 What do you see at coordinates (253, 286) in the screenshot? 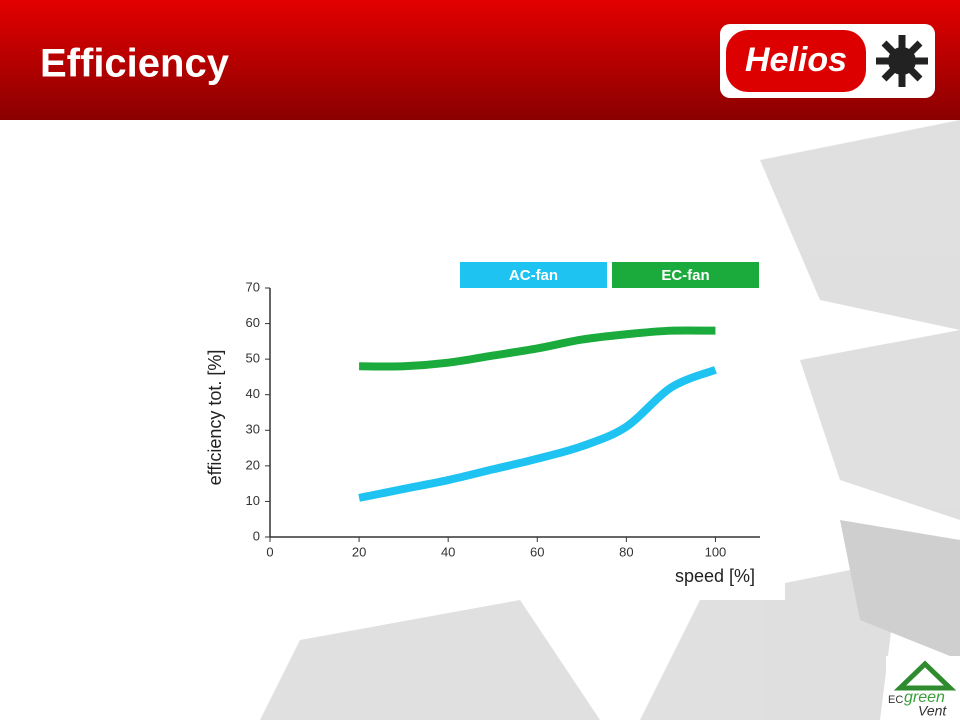
I see `y-tick-label: 70` at bounding box center [253, 286].